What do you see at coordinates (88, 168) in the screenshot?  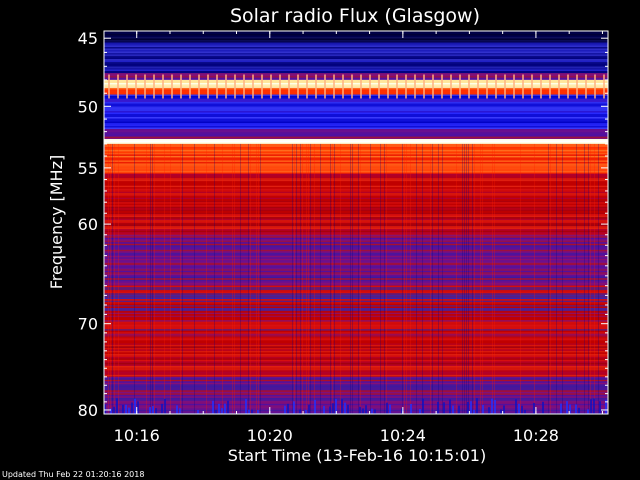 I see `y-tick-label: 55` at bounding box center [88, 168].